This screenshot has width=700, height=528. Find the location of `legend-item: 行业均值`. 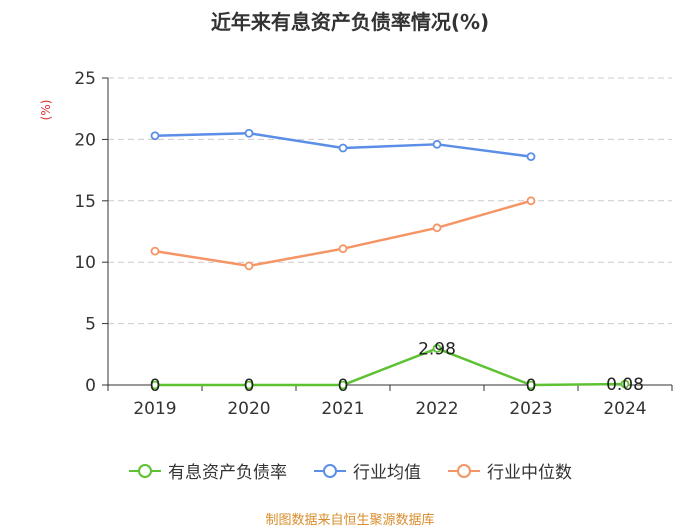

legend-item: 行业均值 is located at coordinates (367, 470).